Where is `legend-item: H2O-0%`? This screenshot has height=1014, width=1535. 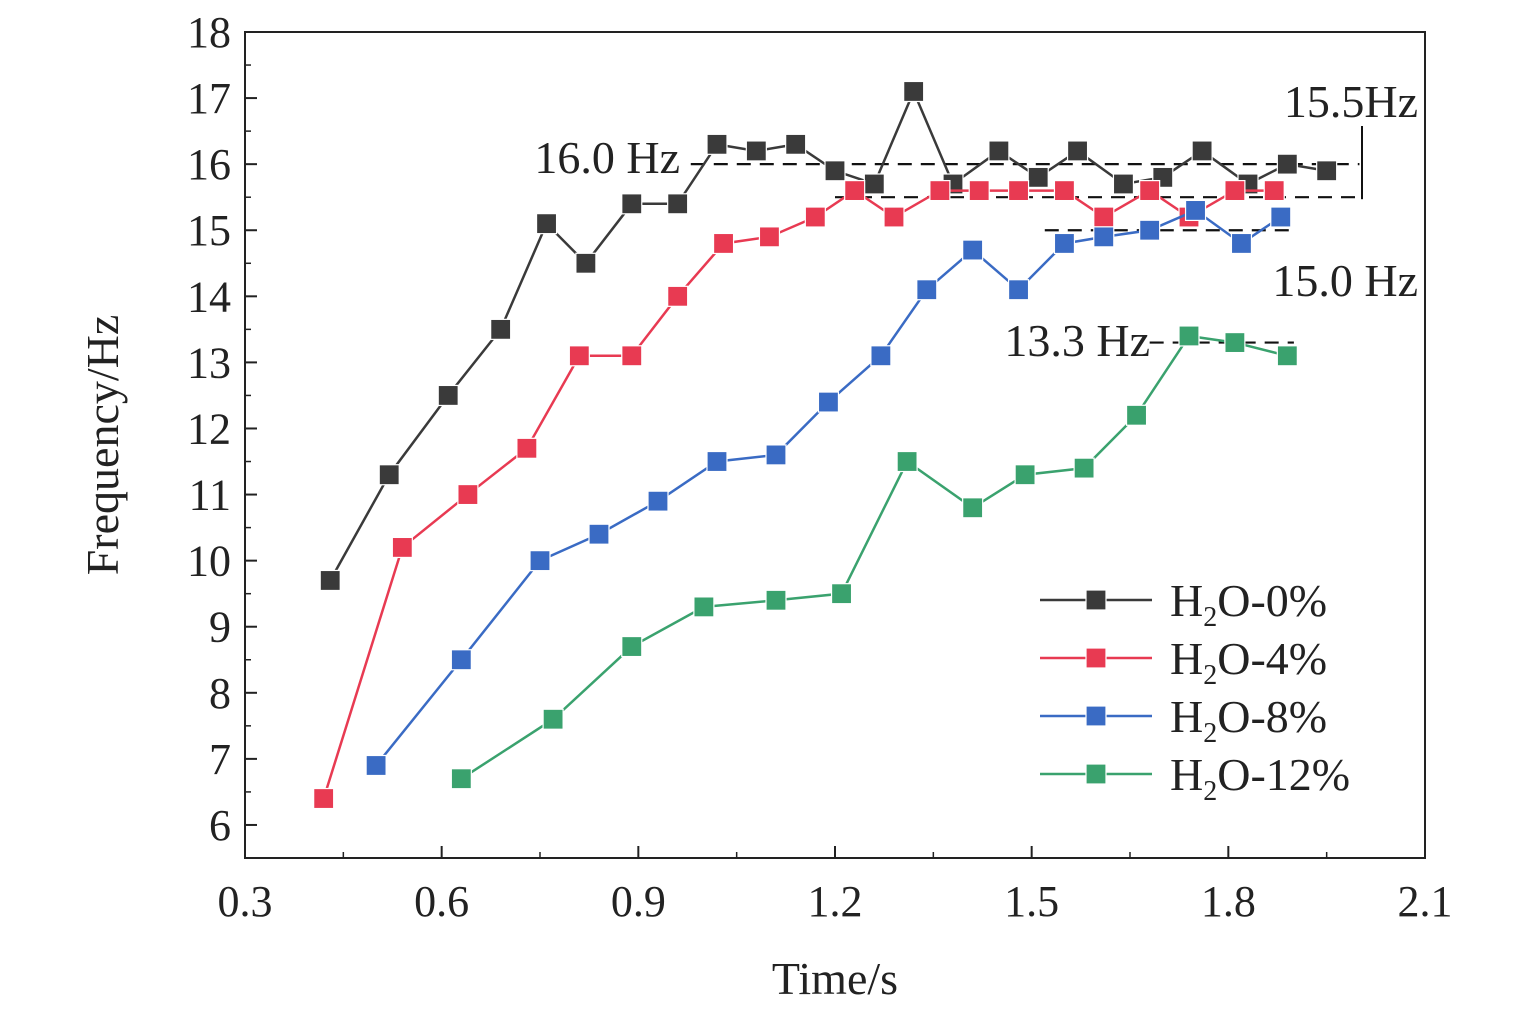 legend-item: H2O-0% is located at coordinates (1183, 604).